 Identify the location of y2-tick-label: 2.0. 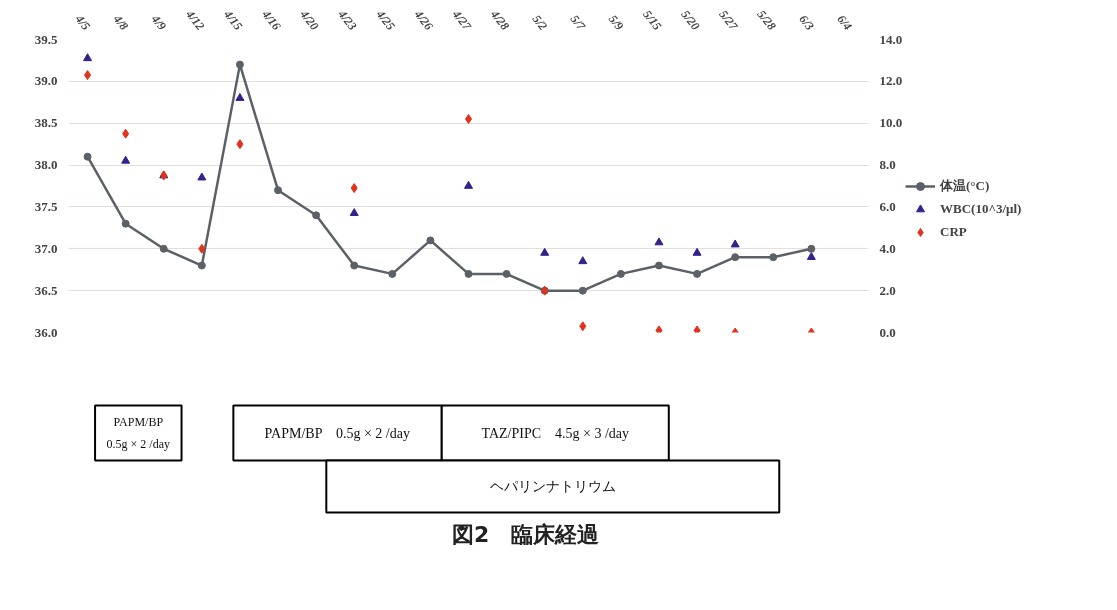
(887, 290).